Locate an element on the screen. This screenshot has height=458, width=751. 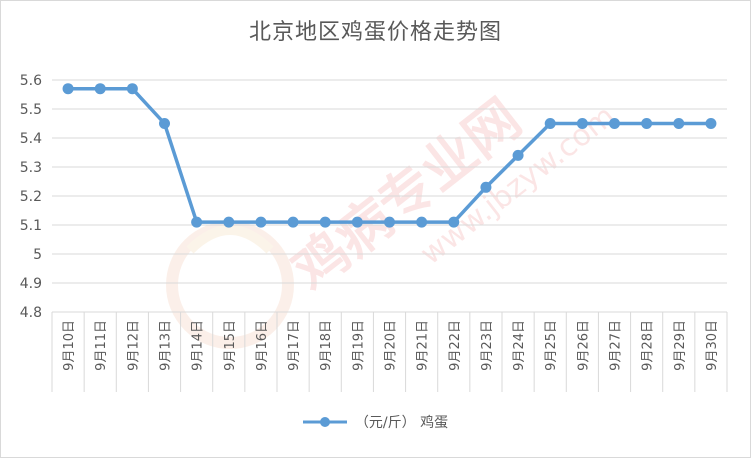
y-tick-label: 5.3 is located at coordinates (31, 168).